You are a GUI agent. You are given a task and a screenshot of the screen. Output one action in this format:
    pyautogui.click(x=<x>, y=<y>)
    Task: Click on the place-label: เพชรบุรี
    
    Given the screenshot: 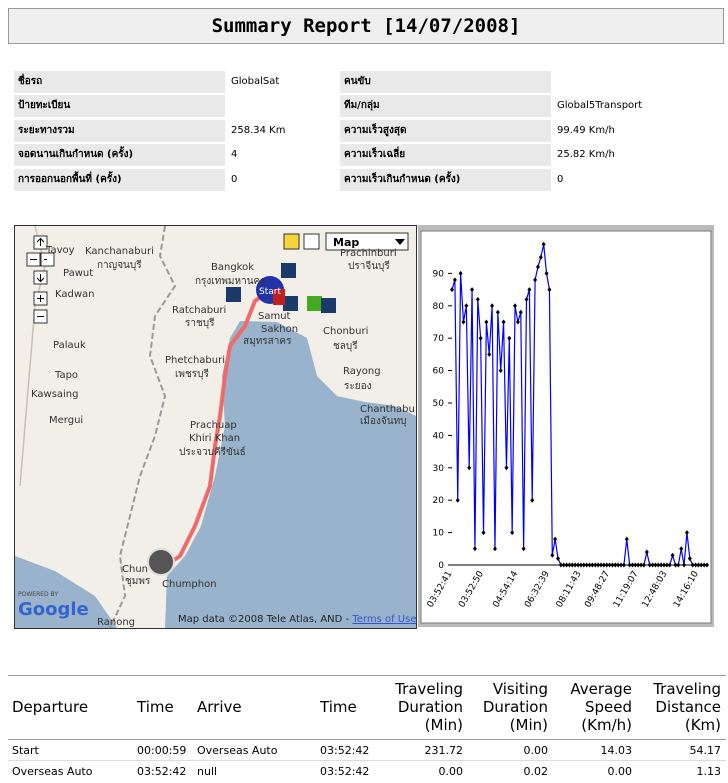 What is the action you would take?
    pyautogui.click(x=192, y=374)
    